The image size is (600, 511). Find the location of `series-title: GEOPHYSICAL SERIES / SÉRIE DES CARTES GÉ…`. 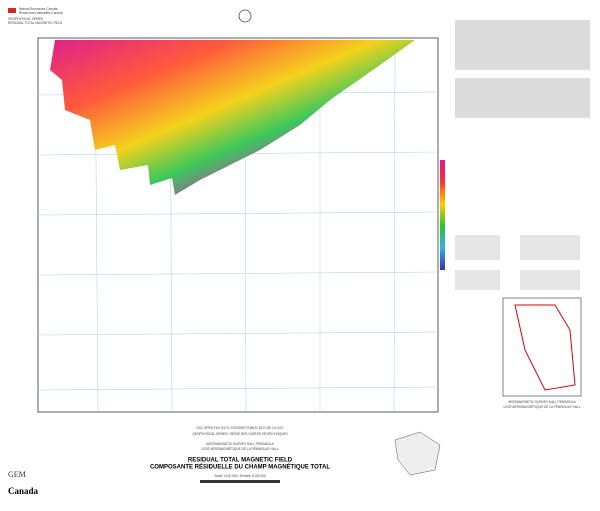

series-title: GEOPHYSICAL SERIES / SÉRIE DES CARTES GÉ… is located at coordinates (239, 433).